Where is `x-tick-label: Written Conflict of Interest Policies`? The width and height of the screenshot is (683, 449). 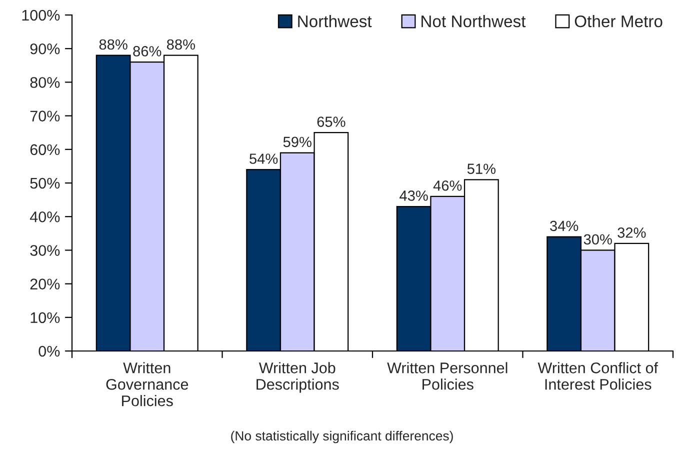
x-tick-label: Written Conflict of Interest Policies is located at coordinates (598, 376).